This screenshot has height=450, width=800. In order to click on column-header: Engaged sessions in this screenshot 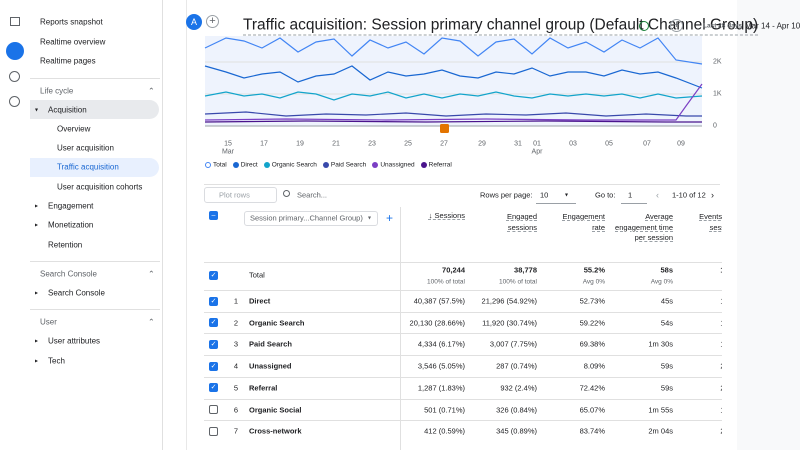, I will do `click(521, 222)`.